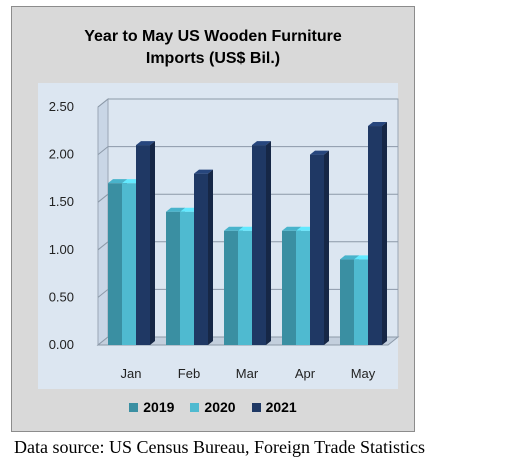 The height and width of the screenshot is (464, 518). Describe the element at coordinates (189, 373) in the screenshot. I see `x-tick-label: Feb` at that location.